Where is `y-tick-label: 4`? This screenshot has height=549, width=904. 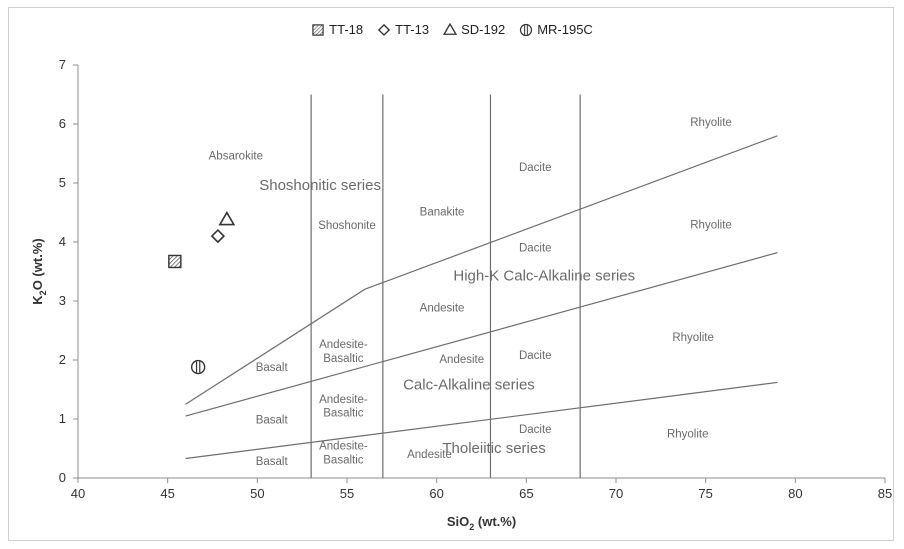
y-tick-label: 4 is located at coordinates (62, 241).